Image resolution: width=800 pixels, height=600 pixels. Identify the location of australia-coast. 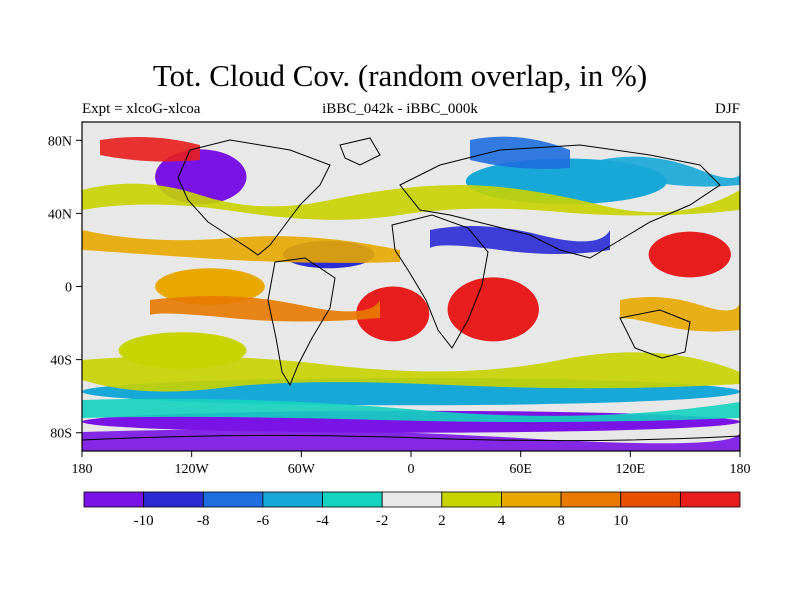
(655, 334).